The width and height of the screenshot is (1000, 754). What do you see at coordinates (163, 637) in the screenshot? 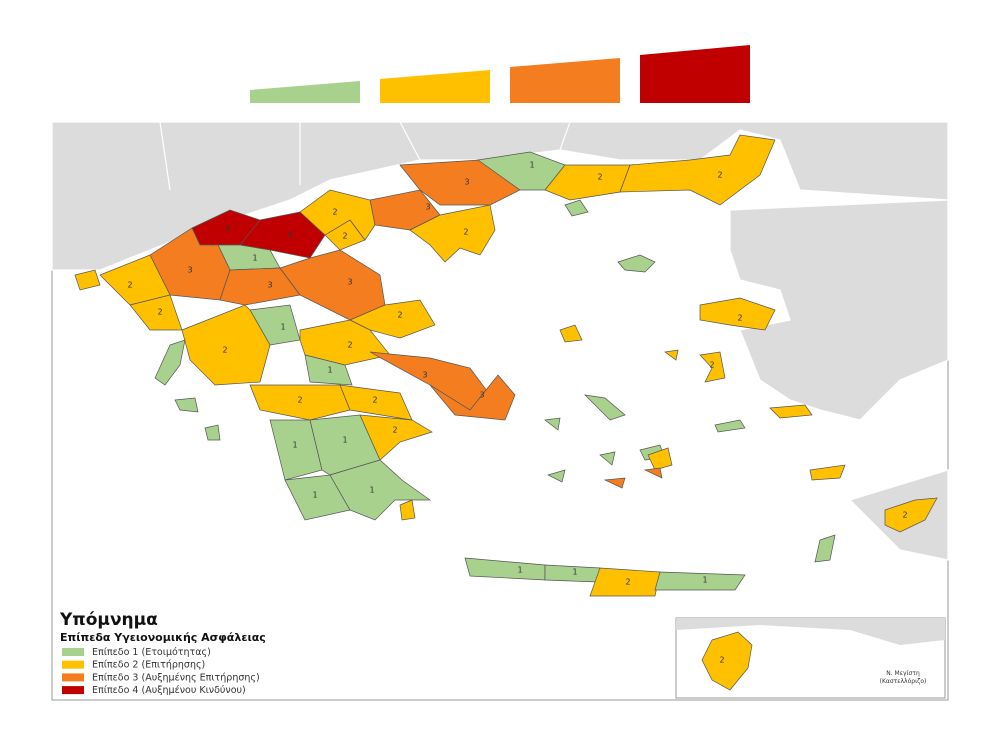
I see `legend-subtitle: Επίπεδα Υγειονομικής Ασφάλειας` at bounding box center [163, 637].